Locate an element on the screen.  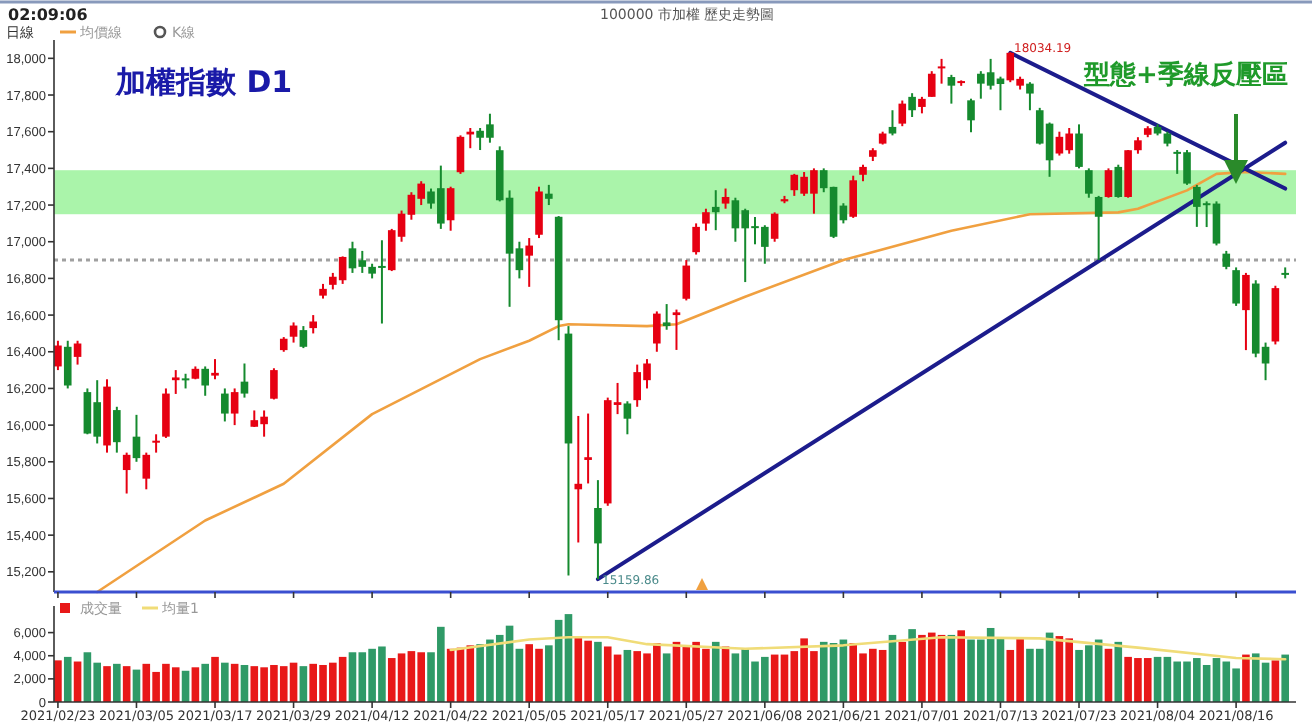
text: 加權指數 D1 is located at coordinates (203, 82).